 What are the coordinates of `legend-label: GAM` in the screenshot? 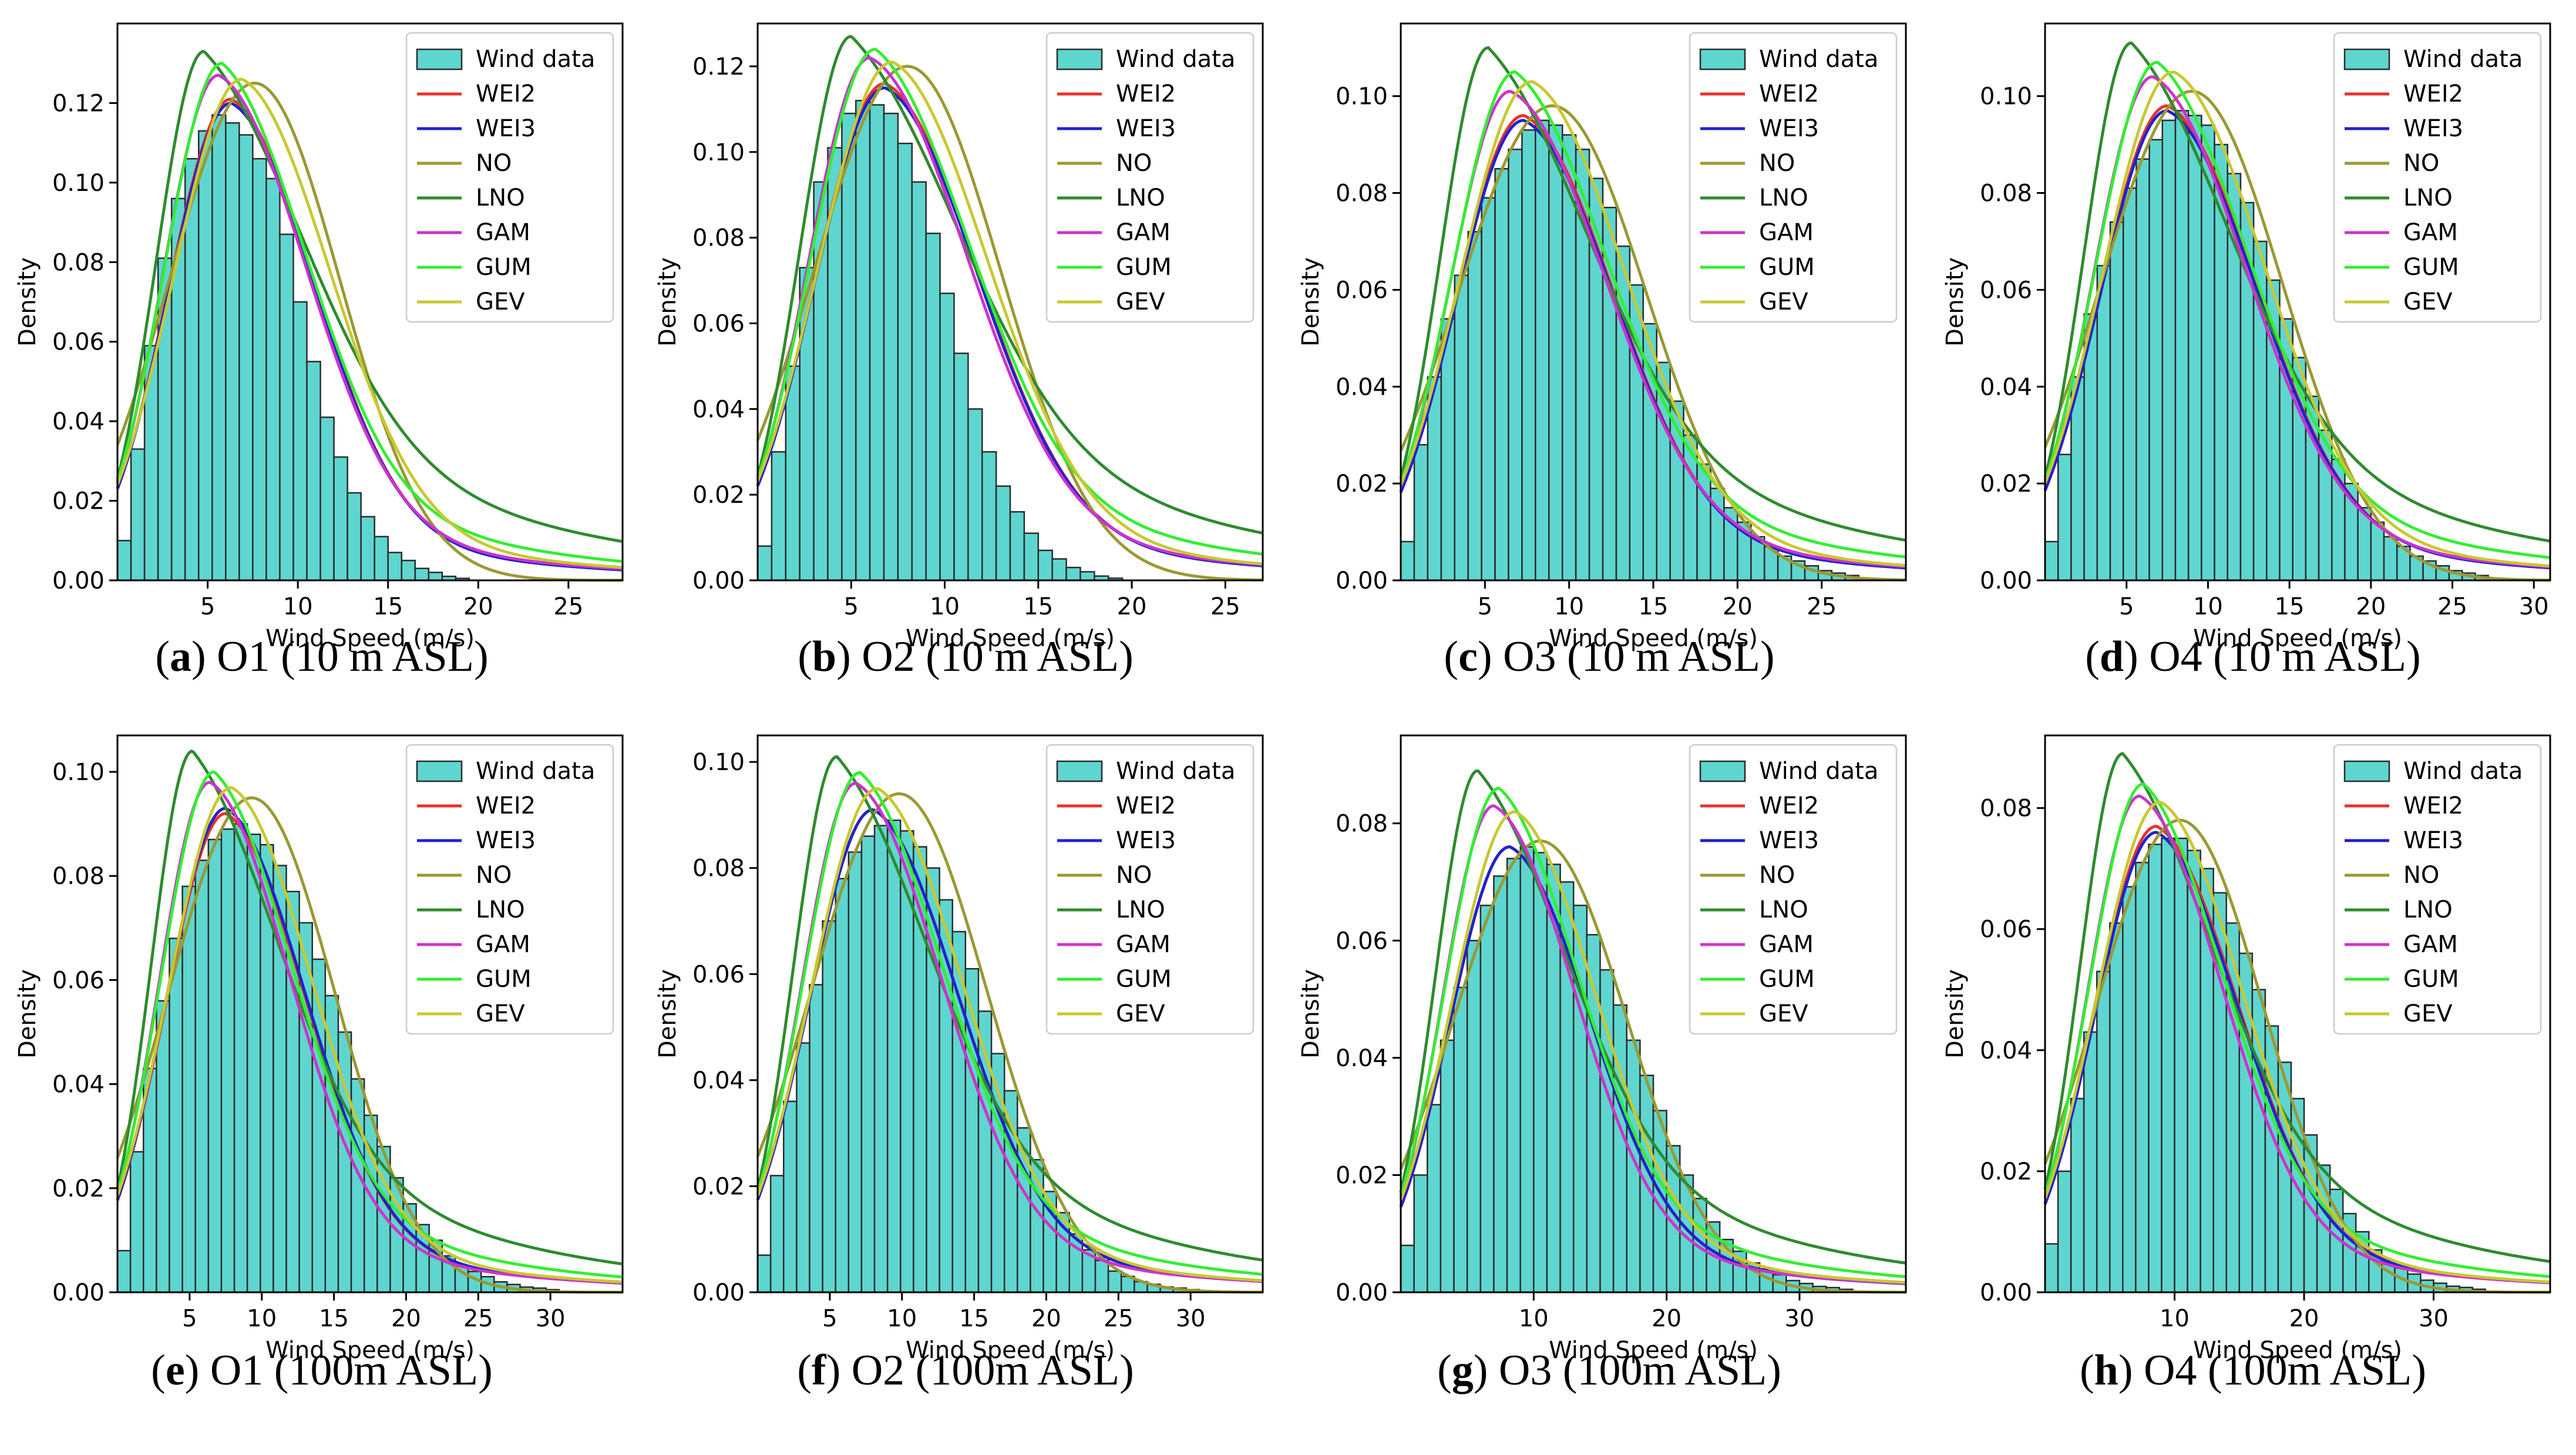 It's located at (1143, 232).